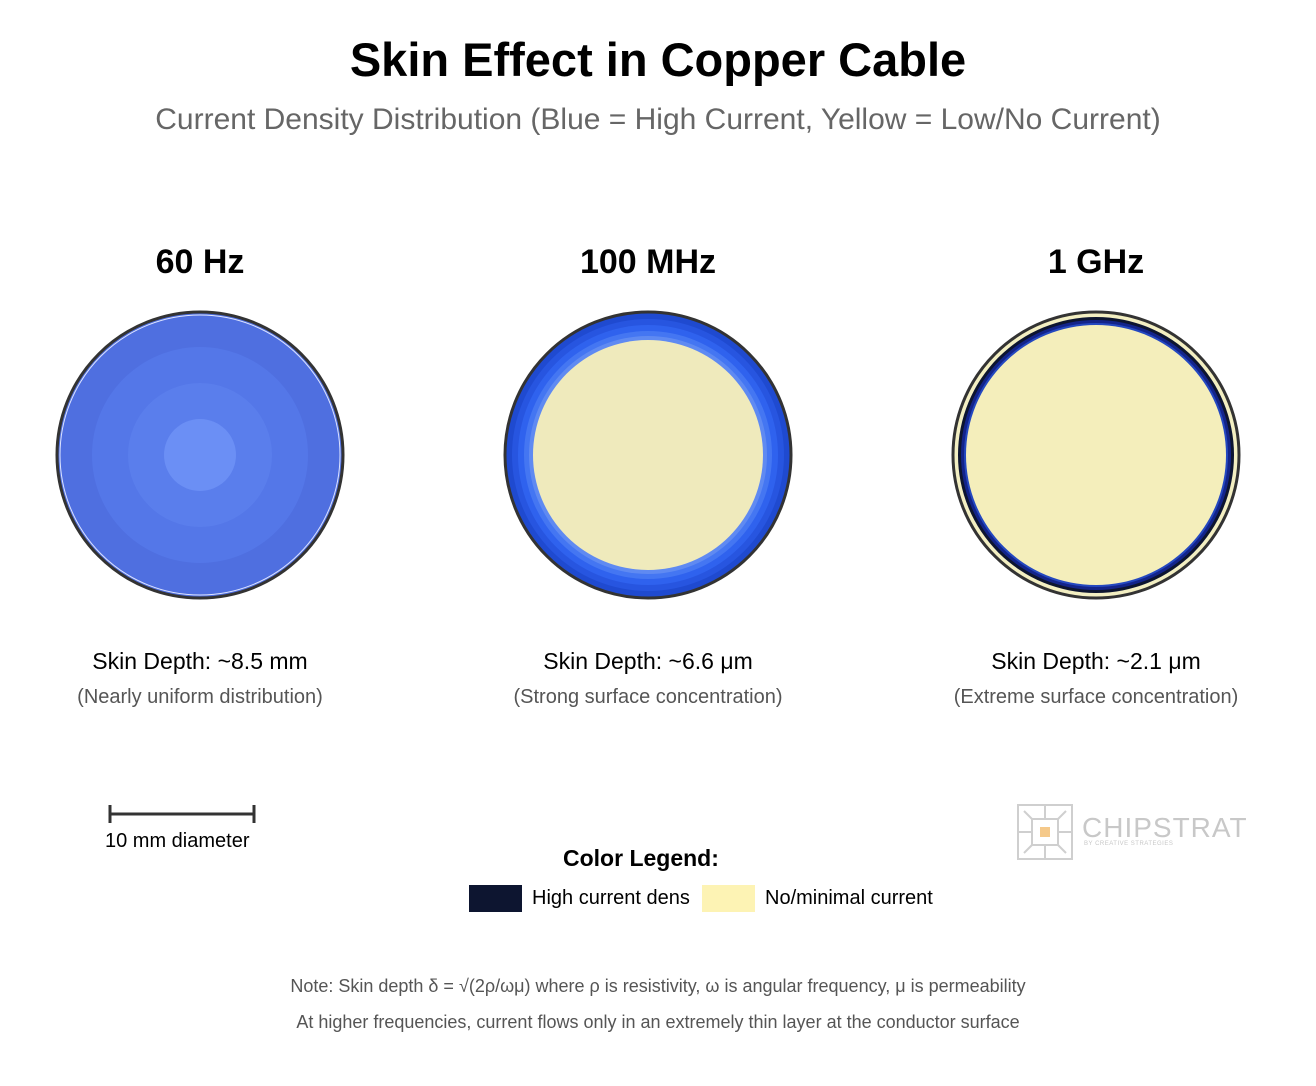 The image size is (1316, 1086). Describe the element at coordinates (1096, 661) in the screenshot. I see `skin-depth-1ghz: Skin Depth: ~2.1 μm` at that location.